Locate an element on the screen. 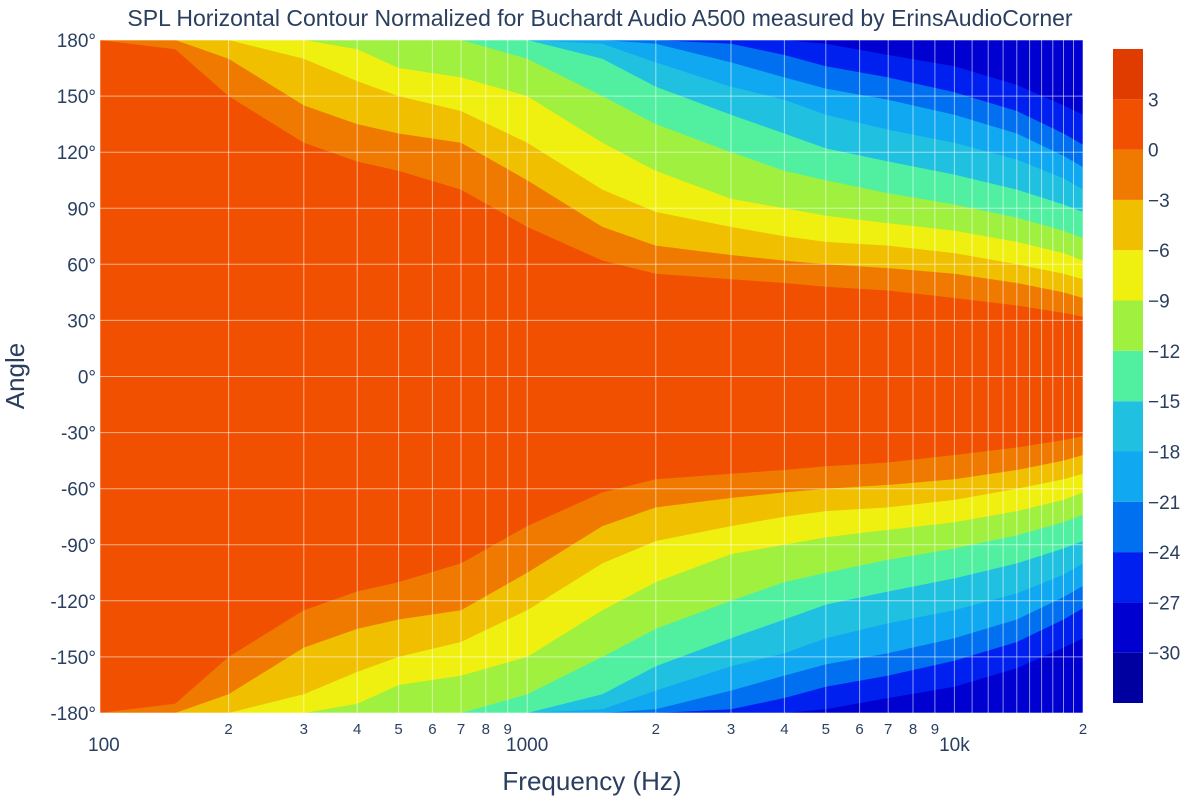 The width and height of the screenshot is (1200, 800). colorbar-tick-label: −30 is located at coordinates (1164, 654).